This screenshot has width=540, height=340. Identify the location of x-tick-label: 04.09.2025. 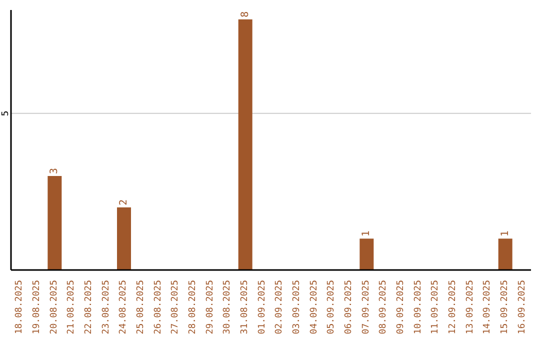
(314, 307).